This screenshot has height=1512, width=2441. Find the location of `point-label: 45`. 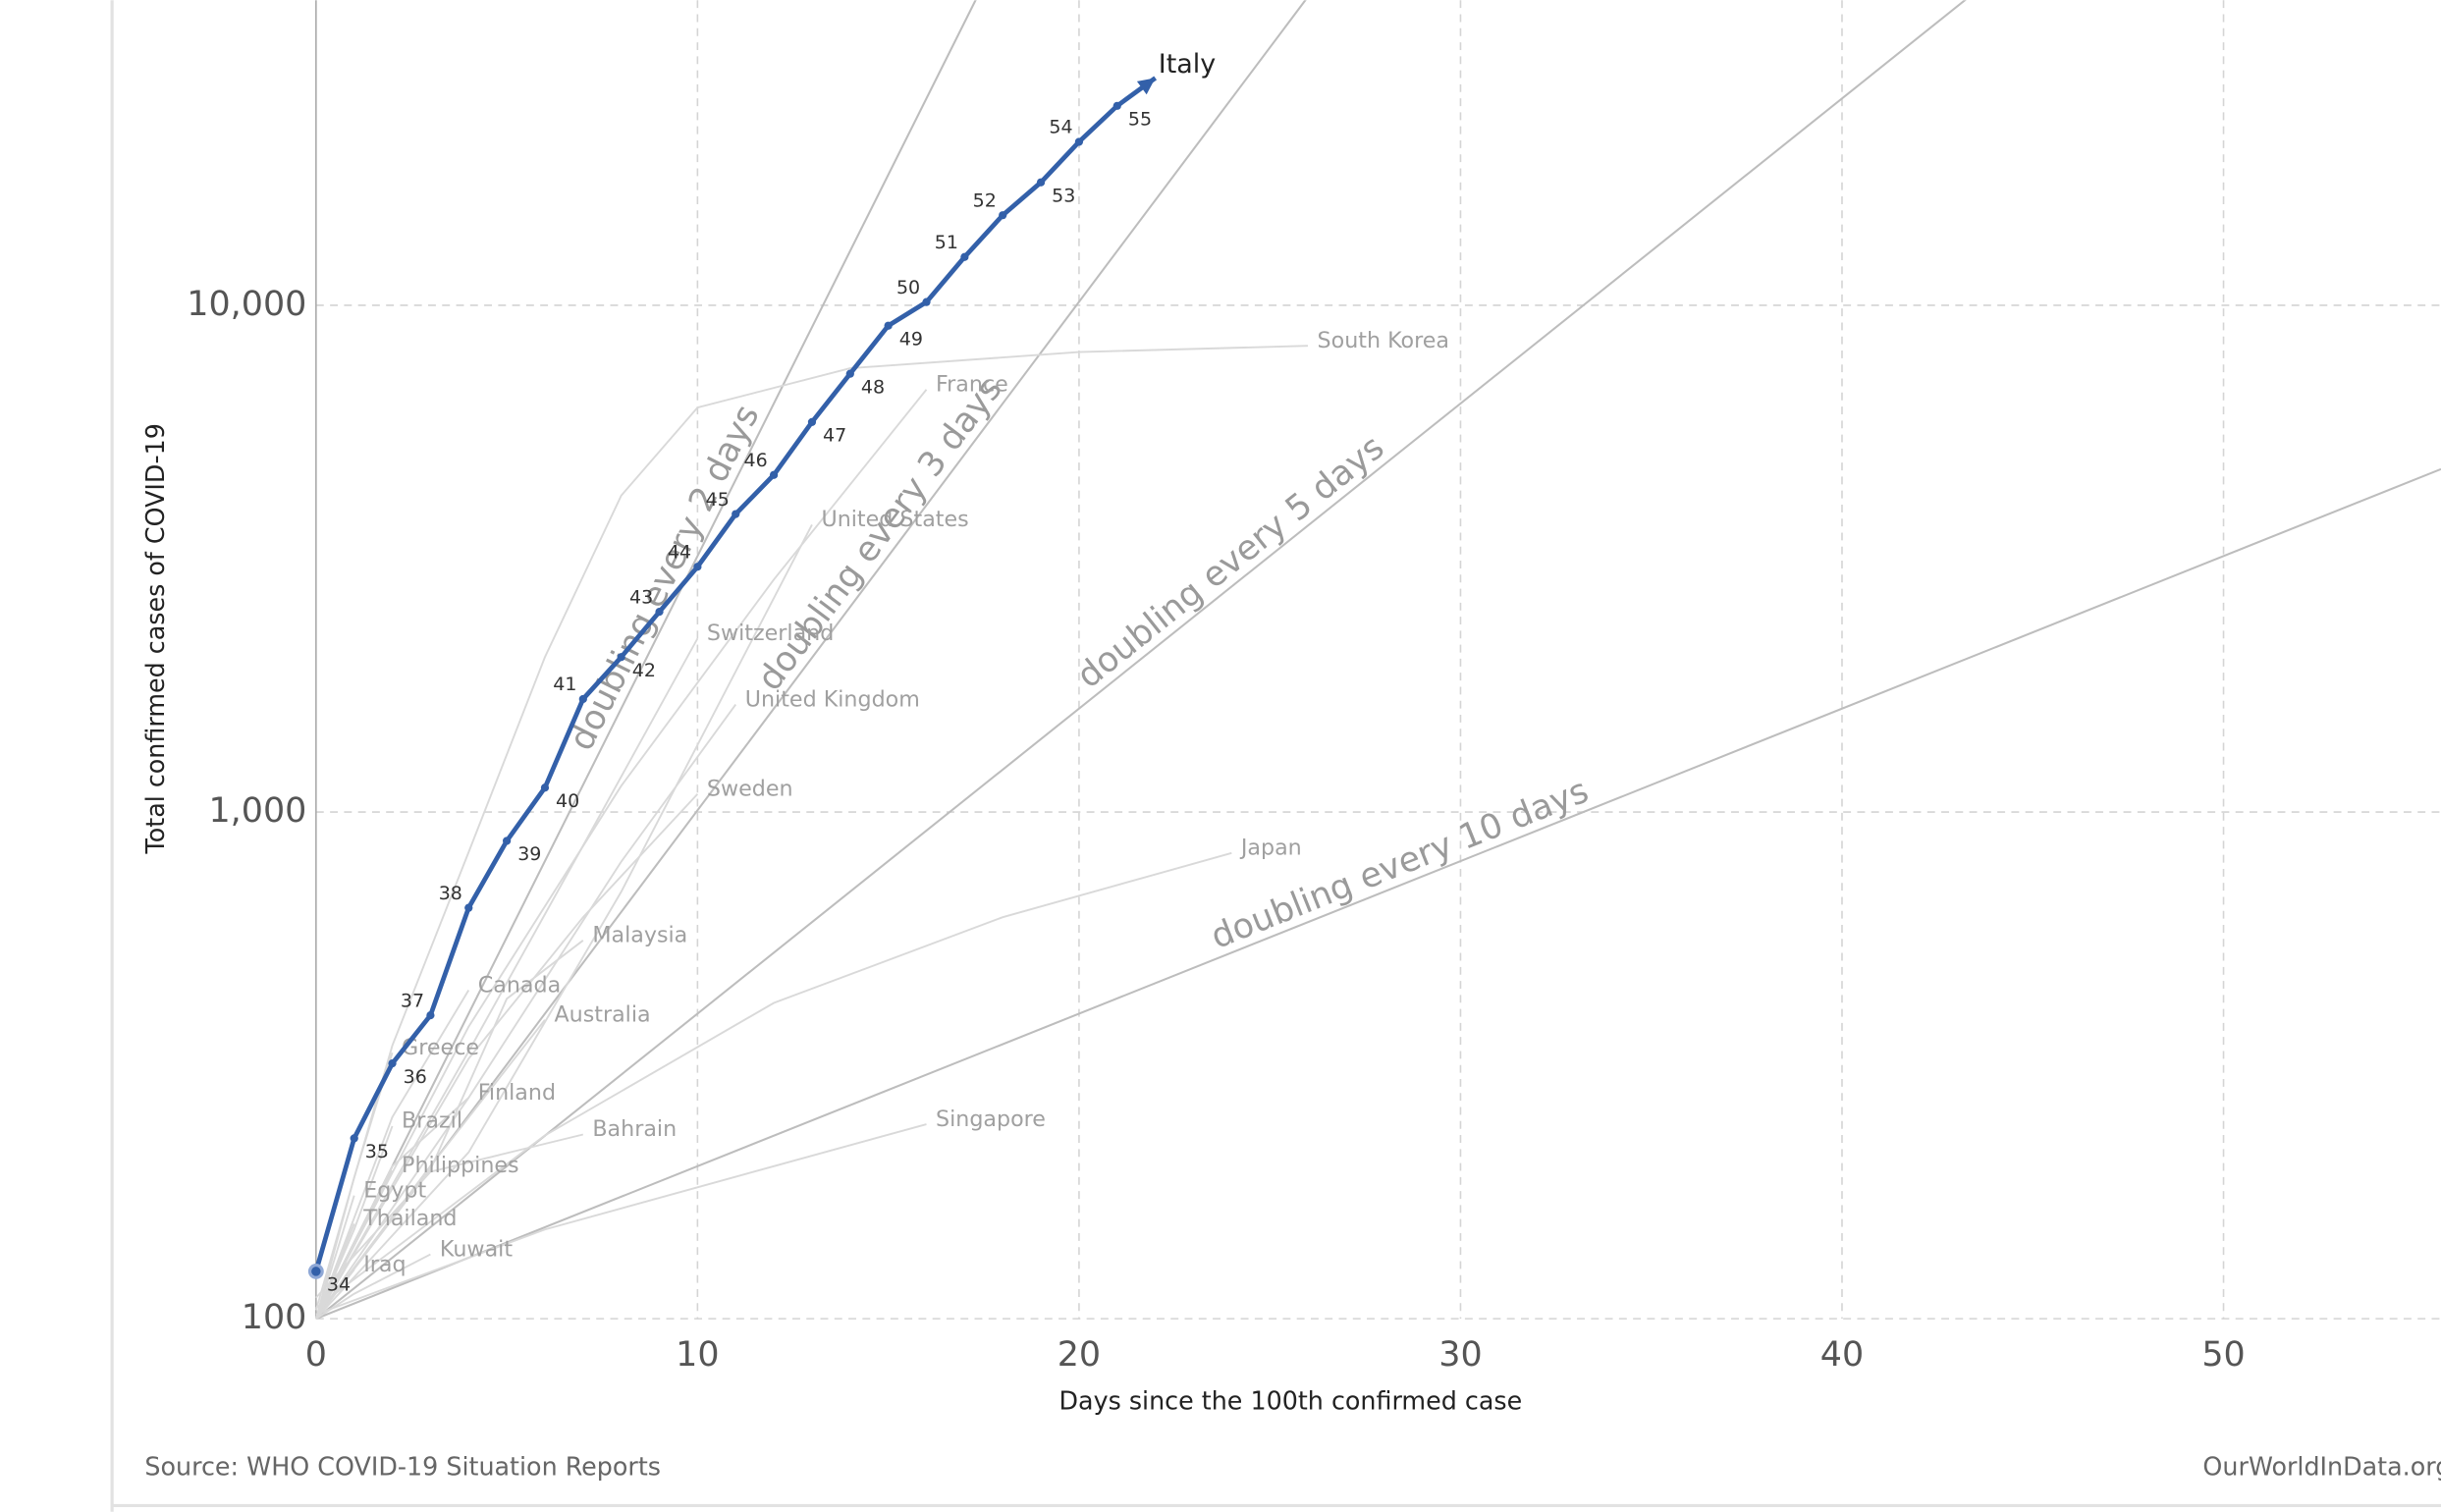

point-label: 45 is located at coordinates (718, 500).